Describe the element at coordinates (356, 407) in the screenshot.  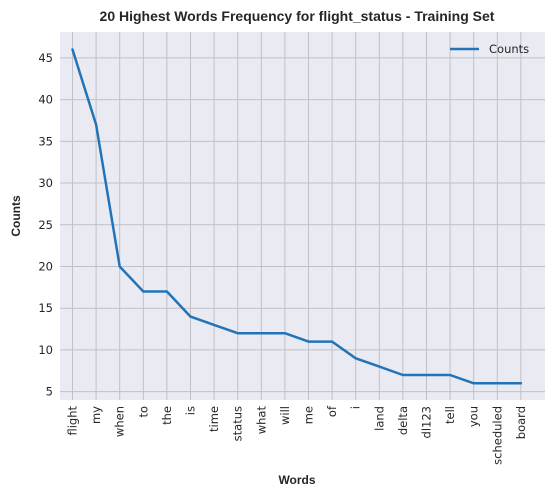
I see `x-tick-label: i` at that location.